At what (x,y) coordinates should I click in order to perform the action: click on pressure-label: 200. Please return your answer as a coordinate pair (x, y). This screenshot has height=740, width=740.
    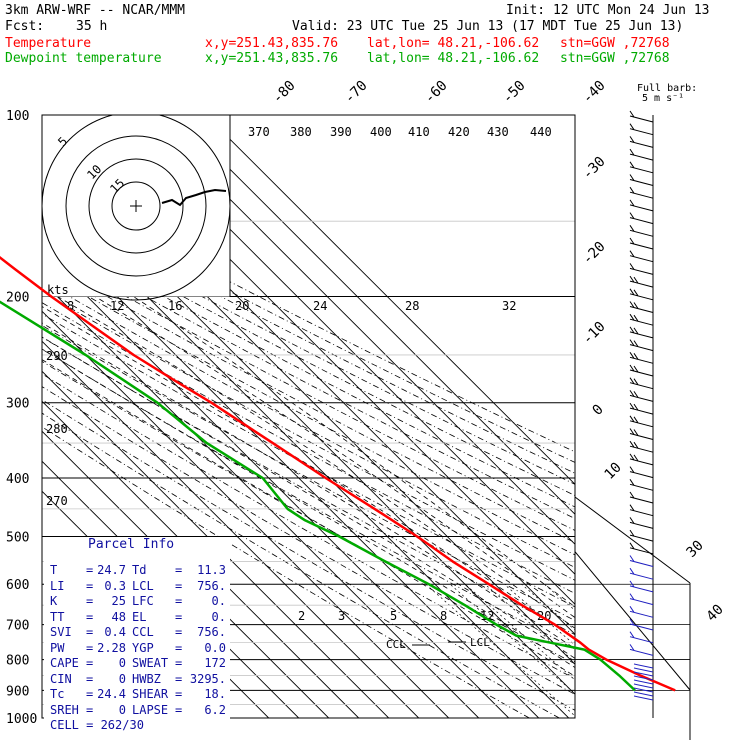
    Looking at the image, I should click on (17, 298).